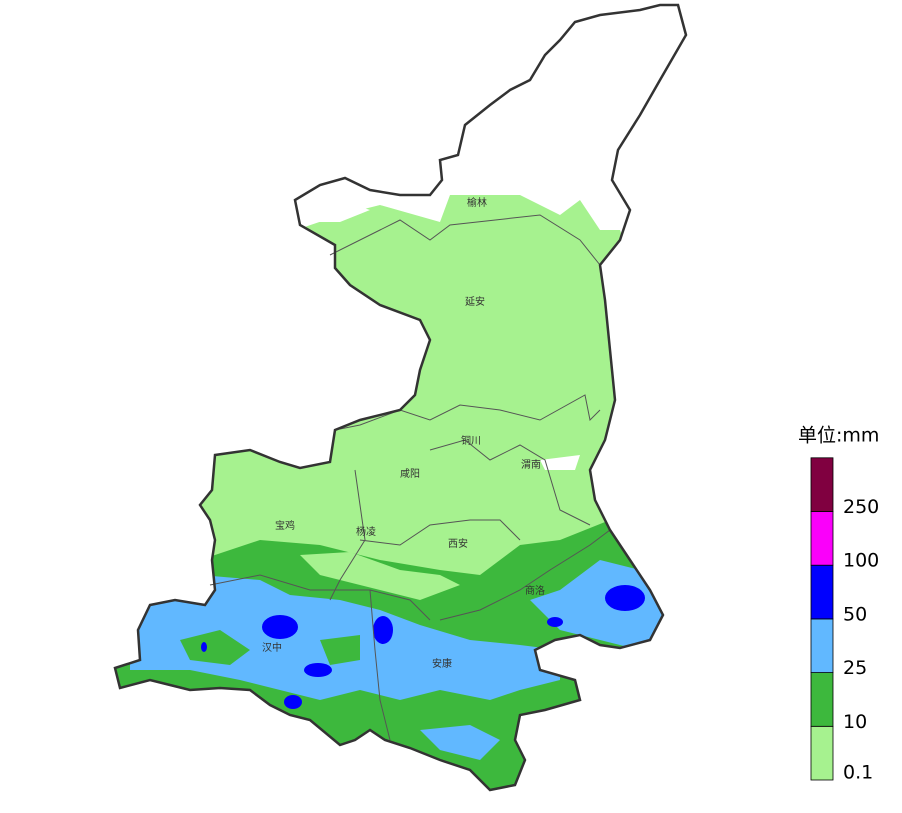 The image size is (902, 813). I want to click on city-label: 汉中, so click(272, 647).